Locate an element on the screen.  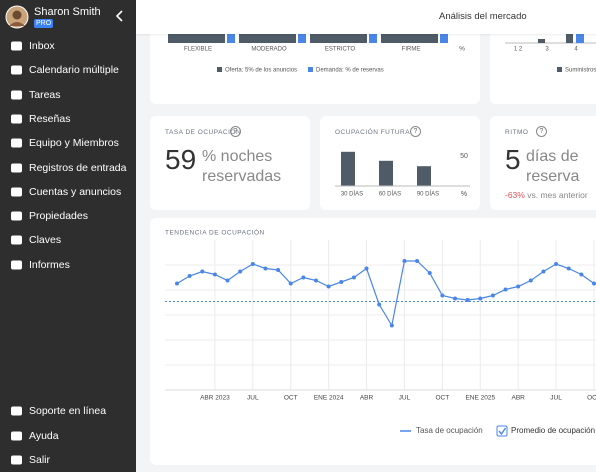
menu-item: Calendario múltiple is located at coordinates (64, 70).